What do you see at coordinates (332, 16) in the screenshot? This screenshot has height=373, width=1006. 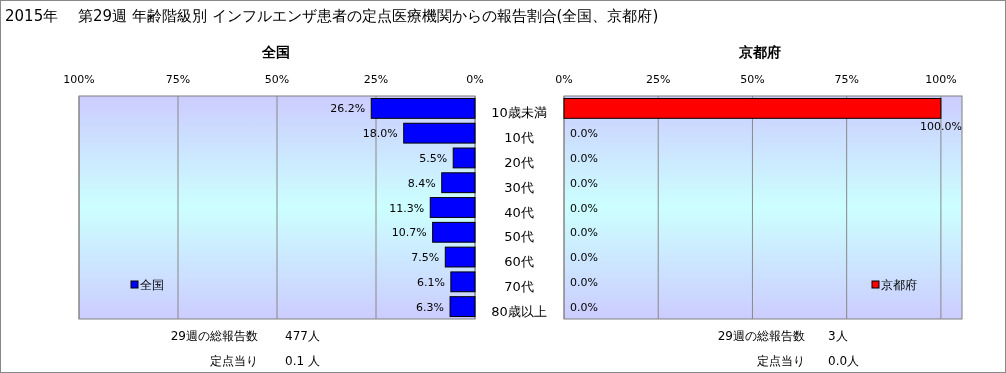 I see `chart-title: 2015年 第29週 年齢階級別 インフルエンザ患者の定点医療機関からの報告割合(全国、京都府)` at bounding box center [332, 16].